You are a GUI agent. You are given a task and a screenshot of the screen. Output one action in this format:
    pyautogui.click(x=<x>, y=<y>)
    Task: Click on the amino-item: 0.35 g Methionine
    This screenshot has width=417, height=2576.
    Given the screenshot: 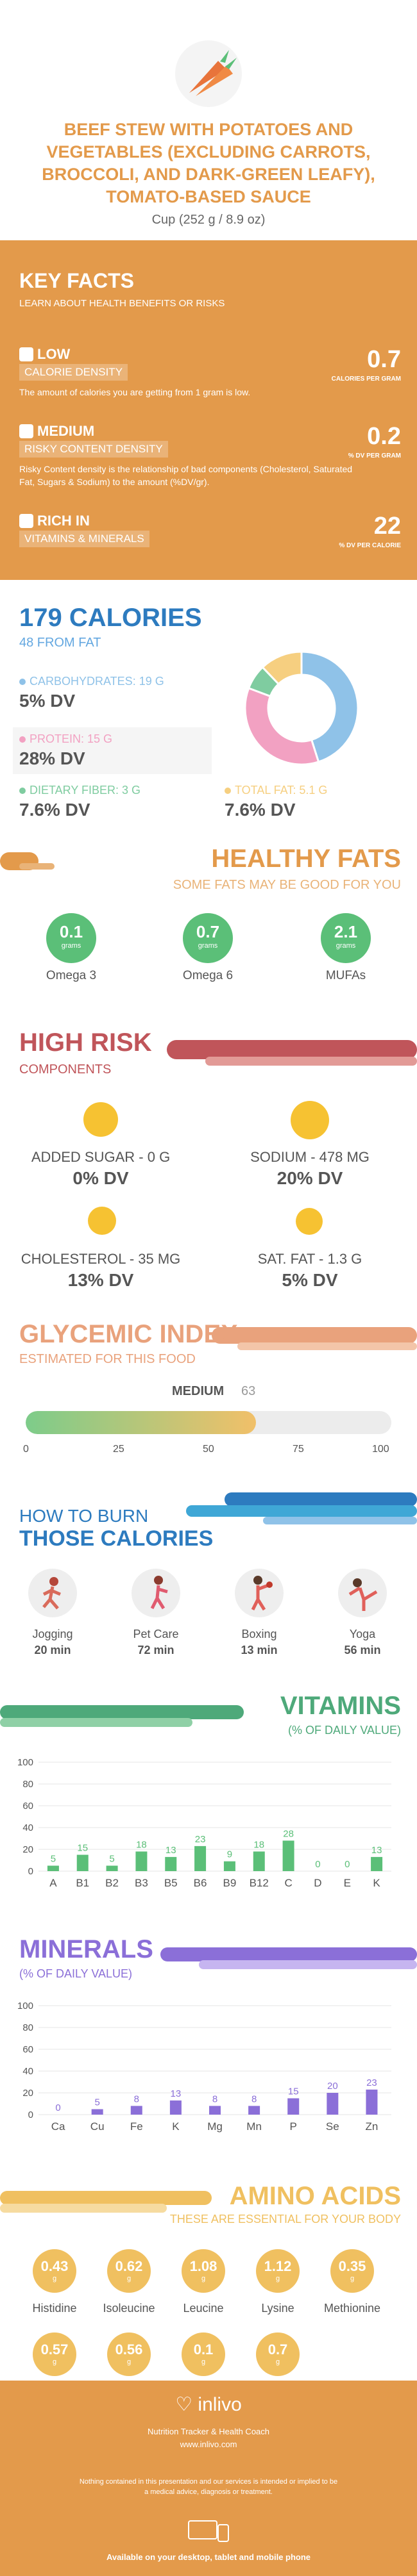 What is the action you would take?
    pyautogui.click(x=352, y=2282)
    